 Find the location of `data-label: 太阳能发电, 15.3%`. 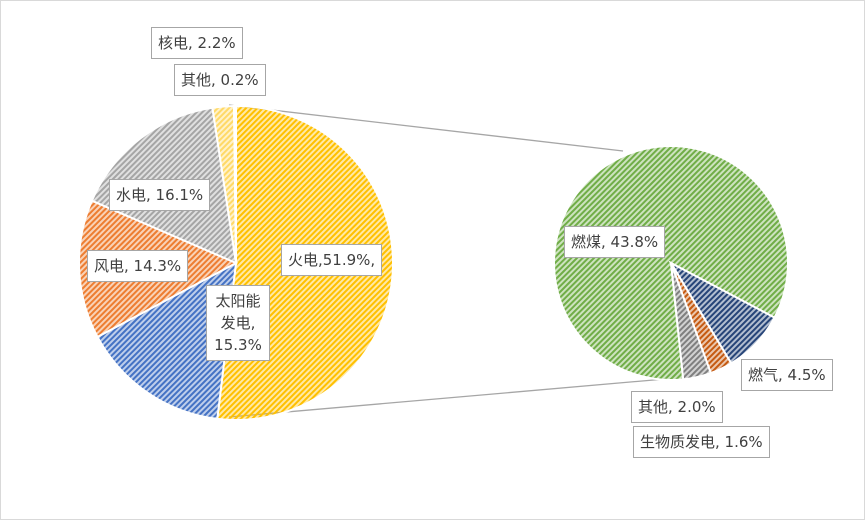

data-label: 太阳能发电, 15.3% is located at coordinates (238, 323).